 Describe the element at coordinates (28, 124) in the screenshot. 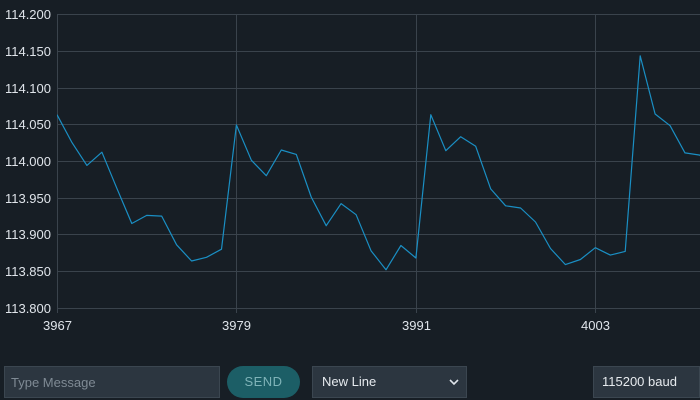

I see `y-tick-label: 114.050` at that location.